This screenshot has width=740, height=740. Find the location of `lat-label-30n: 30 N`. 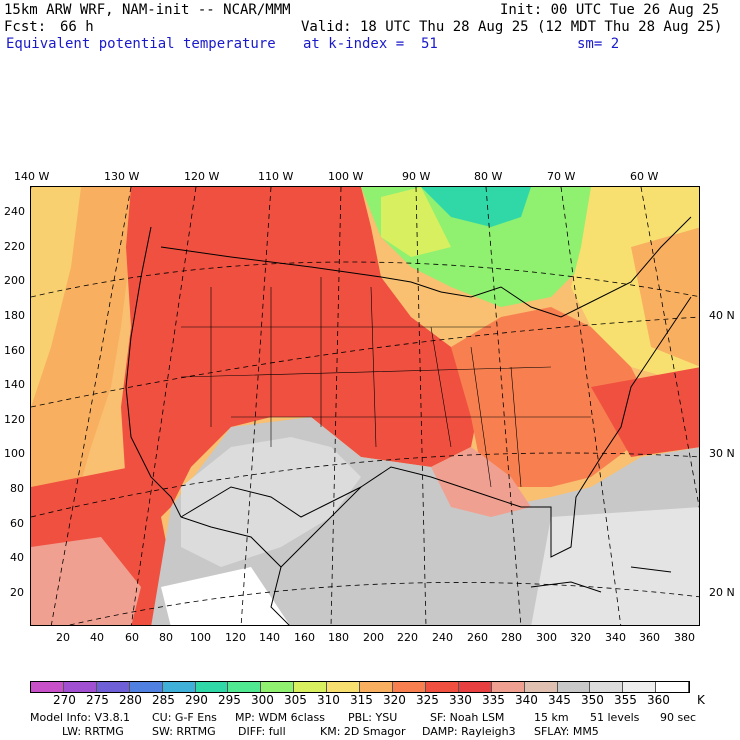

lat-label-30n: 30 N is located at coordinates (722, 453).